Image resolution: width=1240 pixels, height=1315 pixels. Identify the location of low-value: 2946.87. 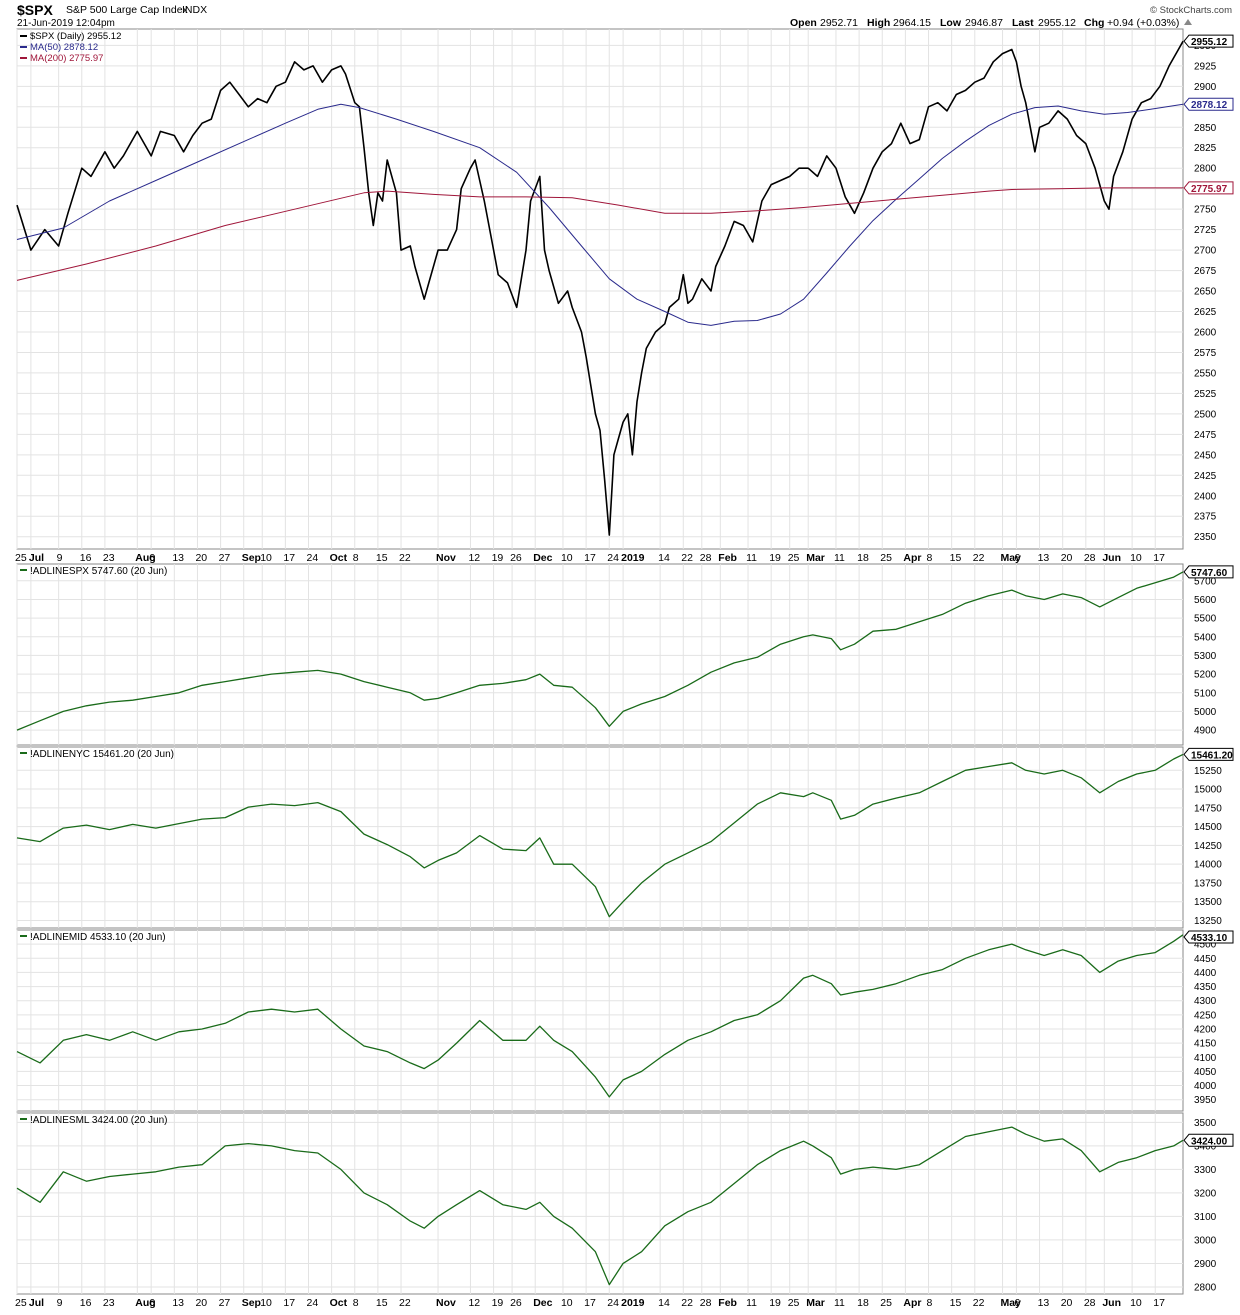
(984, 23).